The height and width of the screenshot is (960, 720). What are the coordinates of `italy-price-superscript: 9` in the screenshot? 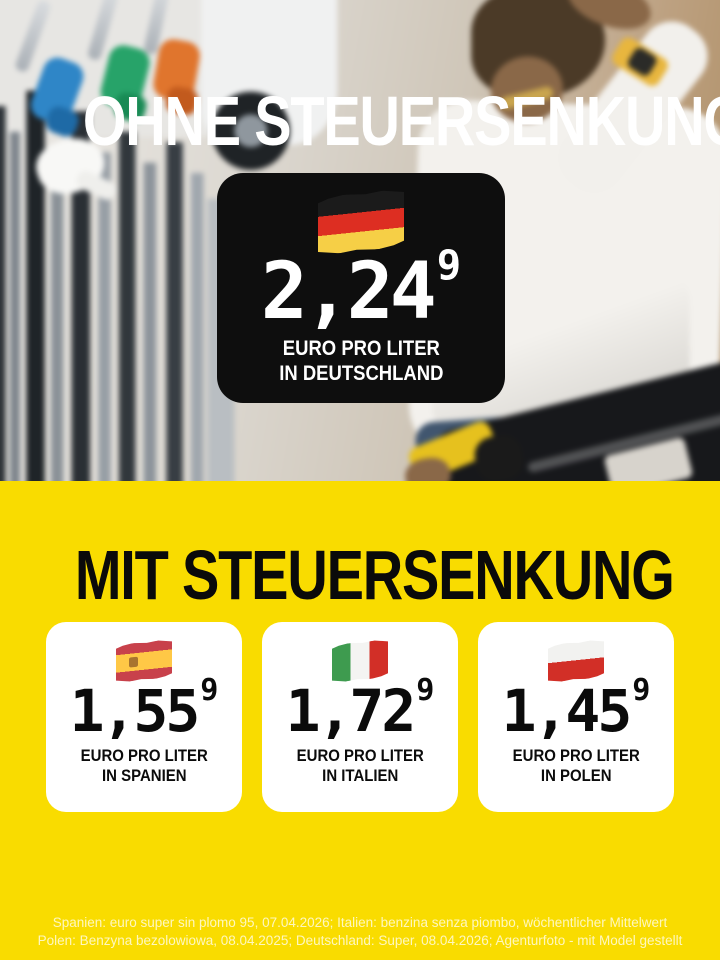 It's located at (425, 690).